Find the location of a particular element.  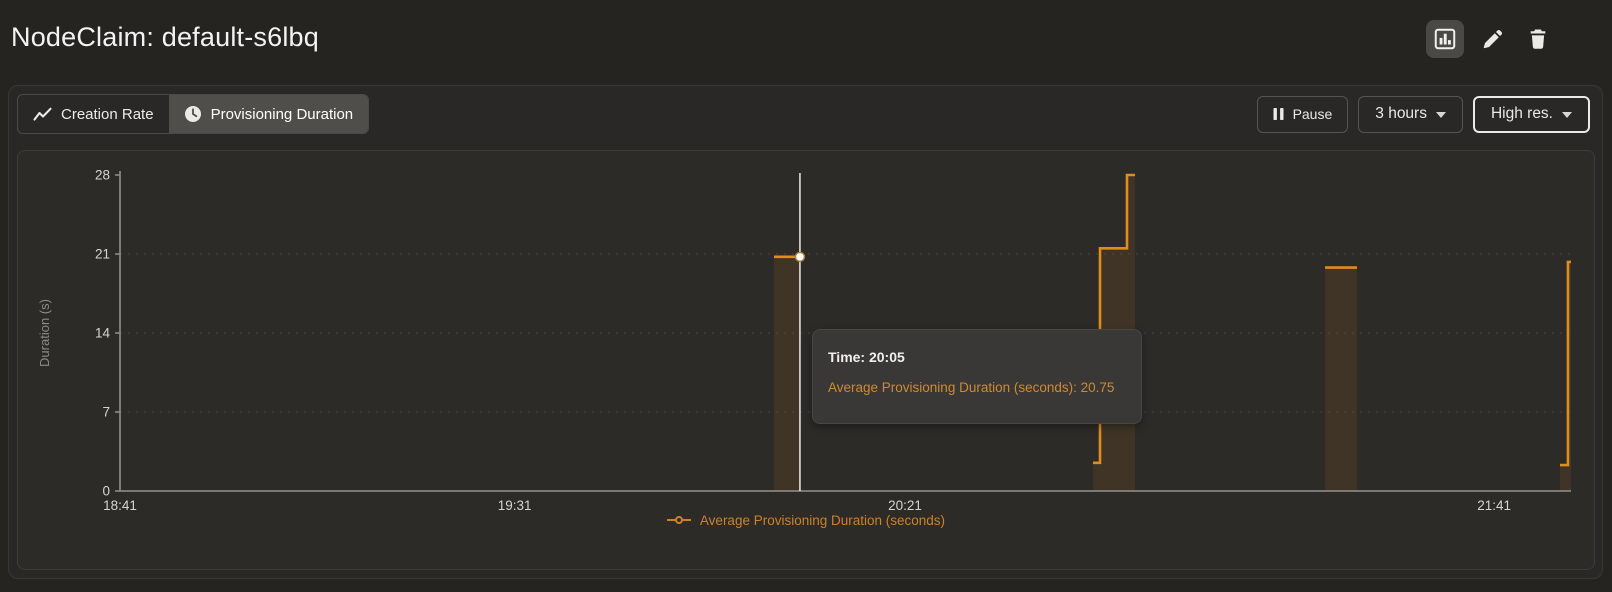

chart-legend: Average Provisioning Duration (seconds) is located at coordinates (806, 520).